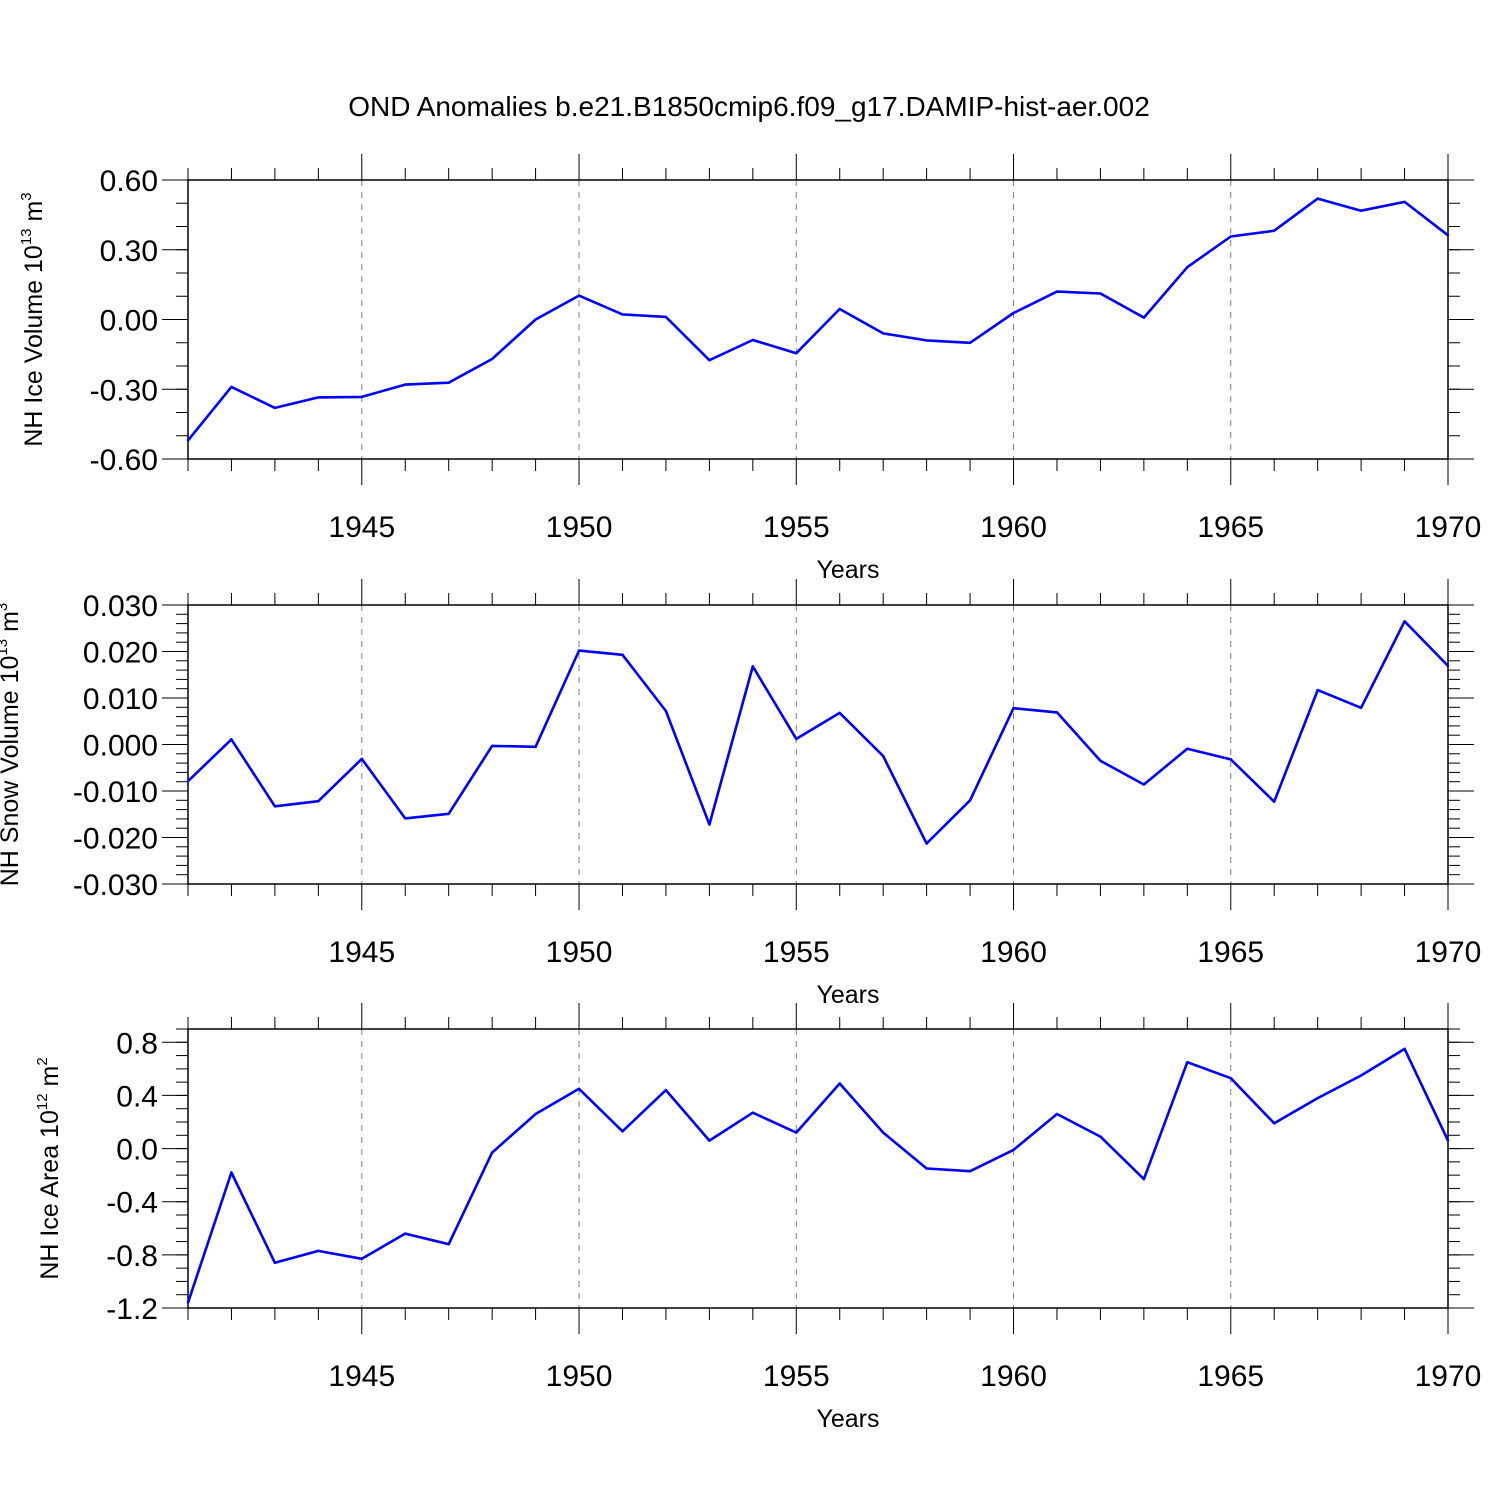 This screenshot has width=1500, height=1500. What do you see at coordinates (33, 319) in the screenshot?
I see `y-axis-label: NH Ice Volume 1013 m3` at bounding box center [33, 319].